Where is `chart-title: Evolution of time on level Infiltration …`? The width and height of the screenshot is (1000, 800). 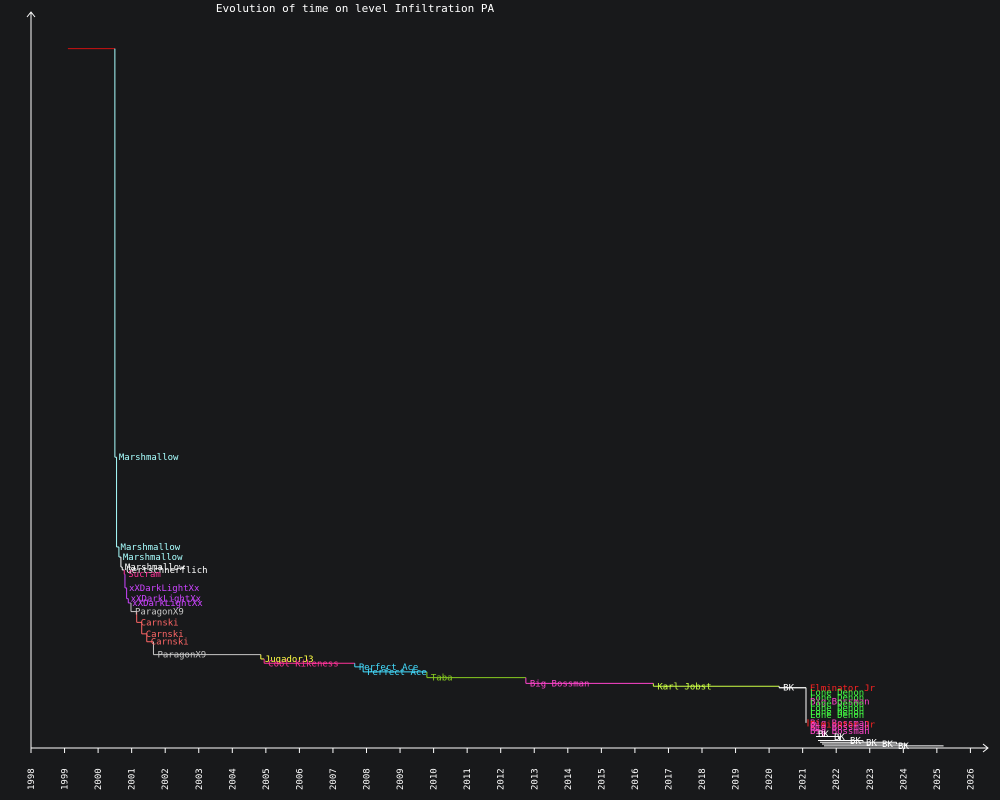 chart-title: Evolution of time on level Infiltration … is located at coordinates (355, 8).